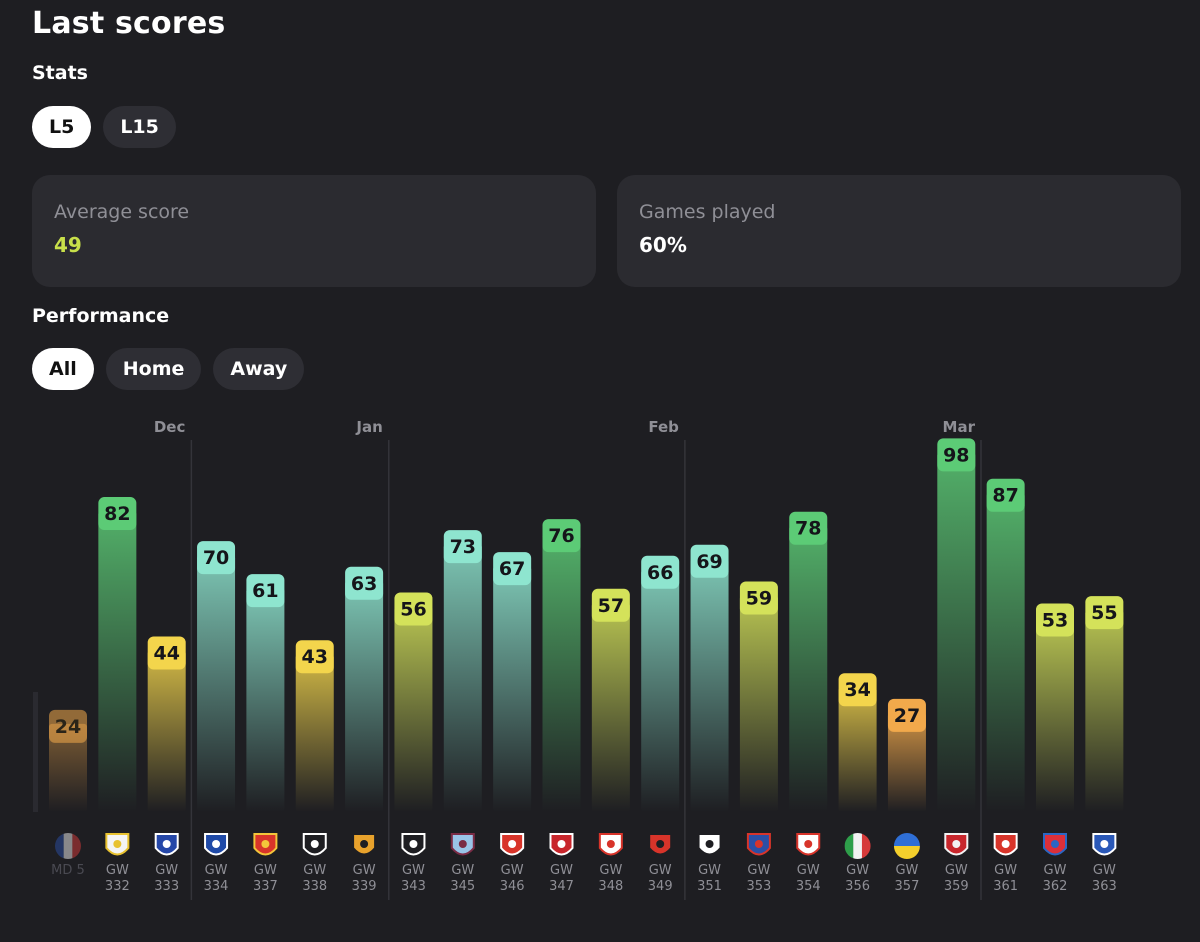 Image resolution: width=1200 pixels, height=942 pixels. Describe the element at coordinates (512, 886) in the screenshot. I see `game-label: 346` at that location.